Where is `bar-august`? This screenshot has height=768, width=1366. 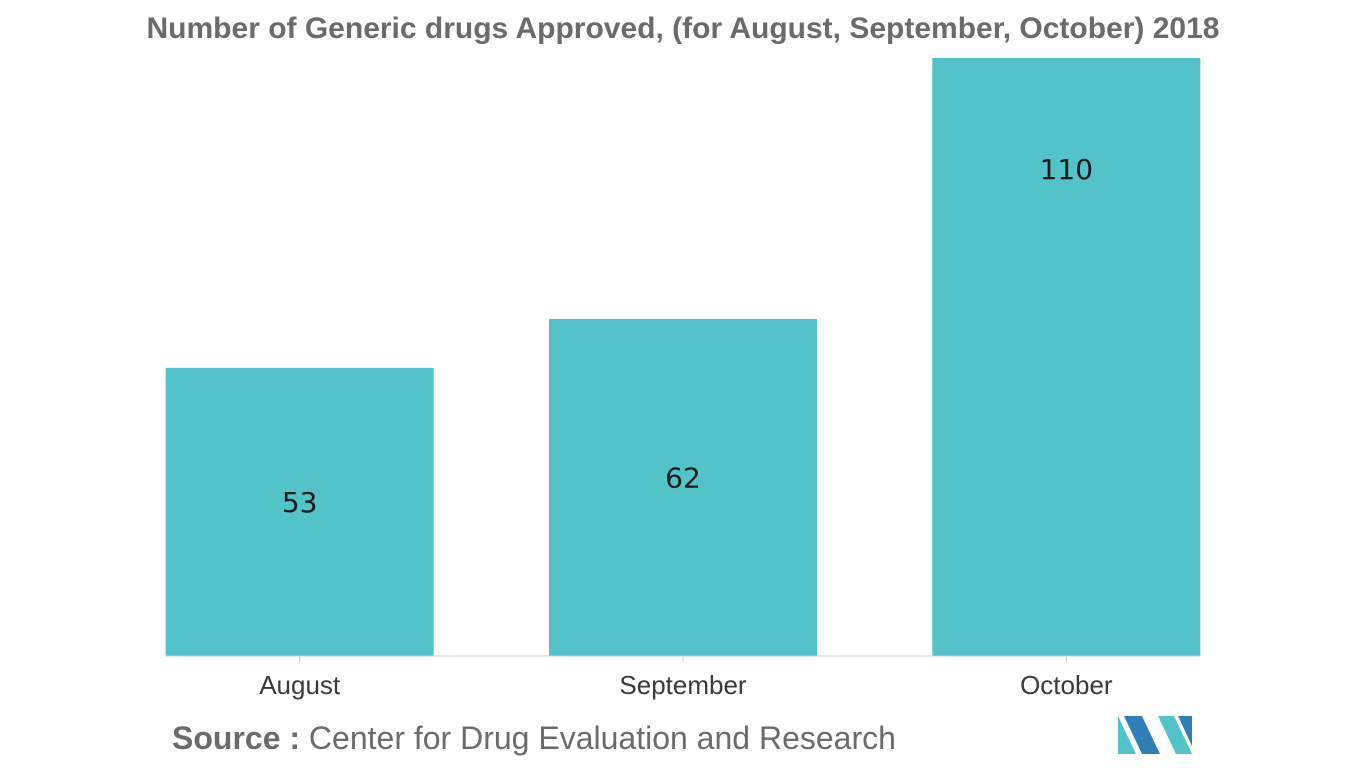
bar-august is located at coordinates (299, 511).